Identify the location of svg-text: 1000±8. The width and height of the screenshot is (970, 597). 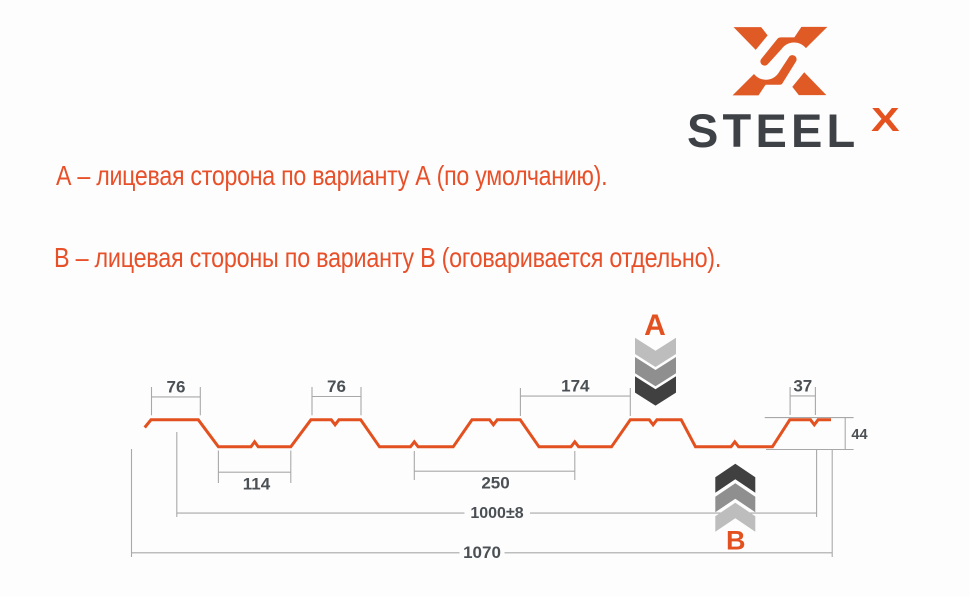
(496, 513).